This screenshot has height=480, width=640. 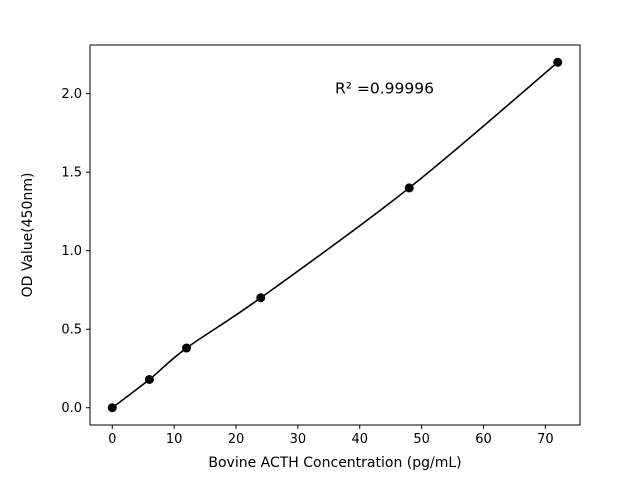 What do you see at coordinates (28, 235) in the screenshot?
I see `y-axis-label: OD Value(450nm)` at bounding box center [28, 235].